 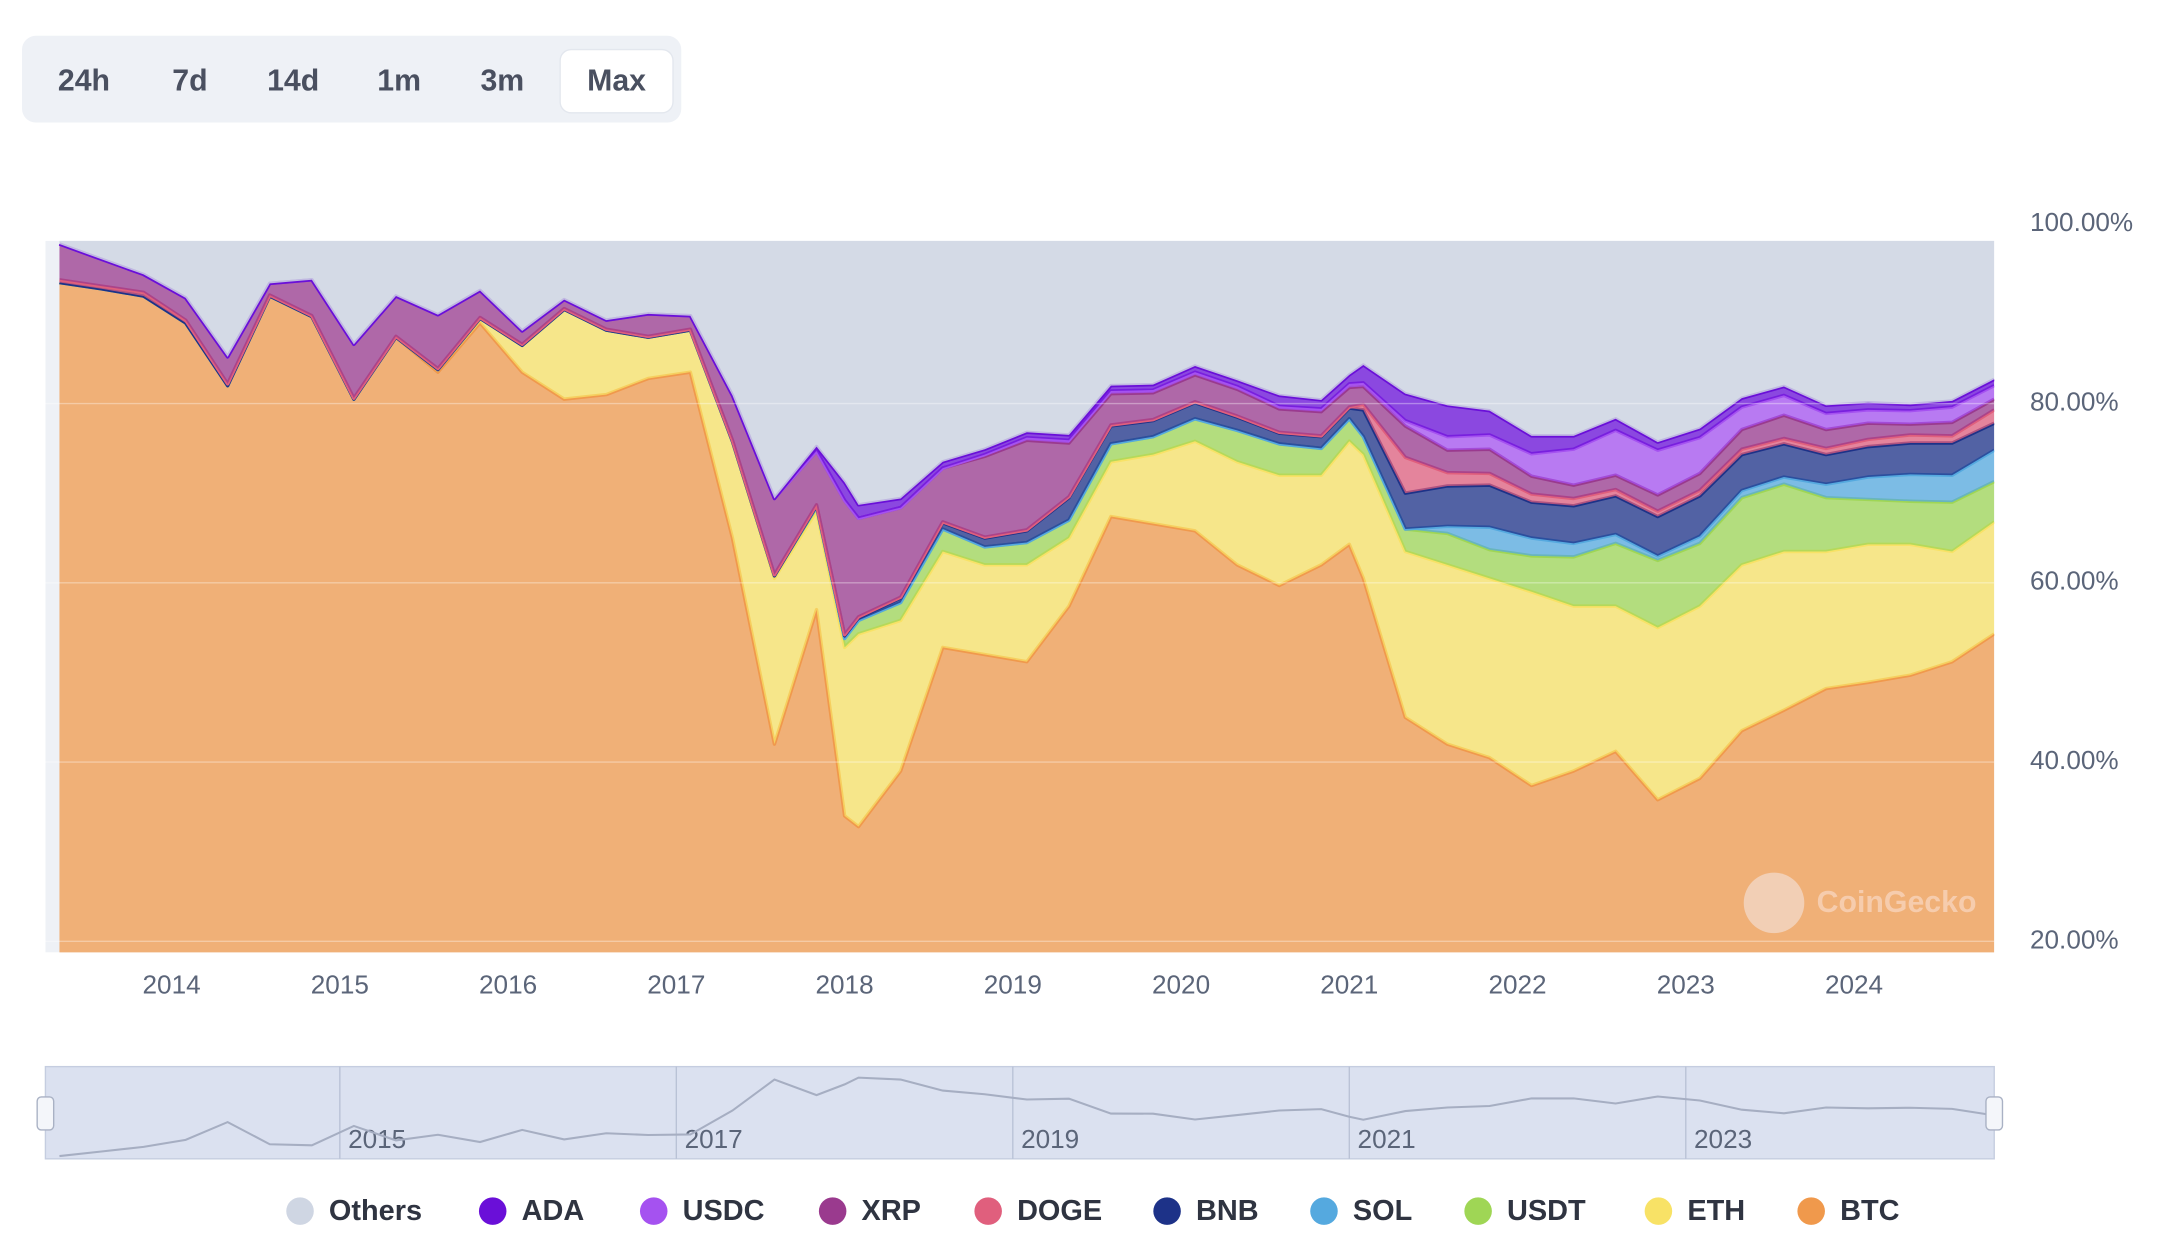 What do you see at coordinates (2074, 401) in the screenshot?
I see `y-tick-label: 80.00%` at bounding box center [2074, 401].